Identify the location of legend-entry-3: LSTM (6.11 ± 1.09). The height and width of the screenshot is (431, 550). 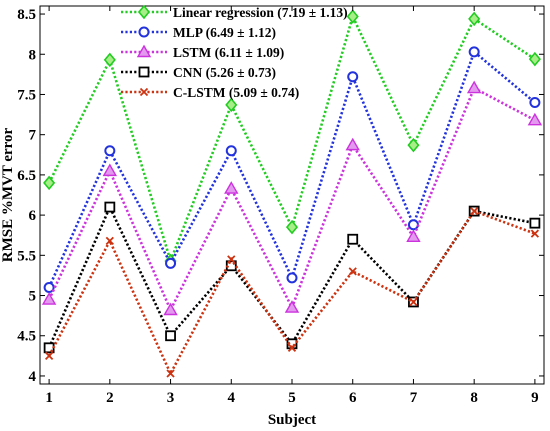
(202, 52).